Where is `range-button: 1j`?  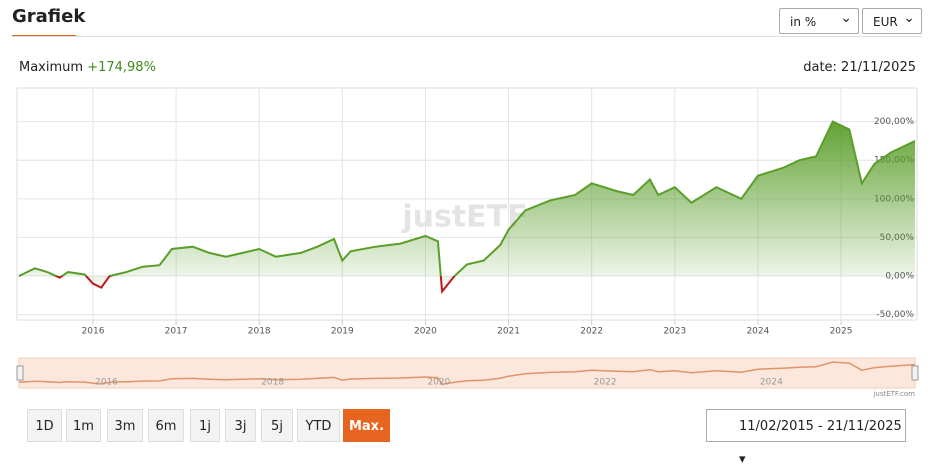 range-button: 1j is located at coordinates (205, 425).